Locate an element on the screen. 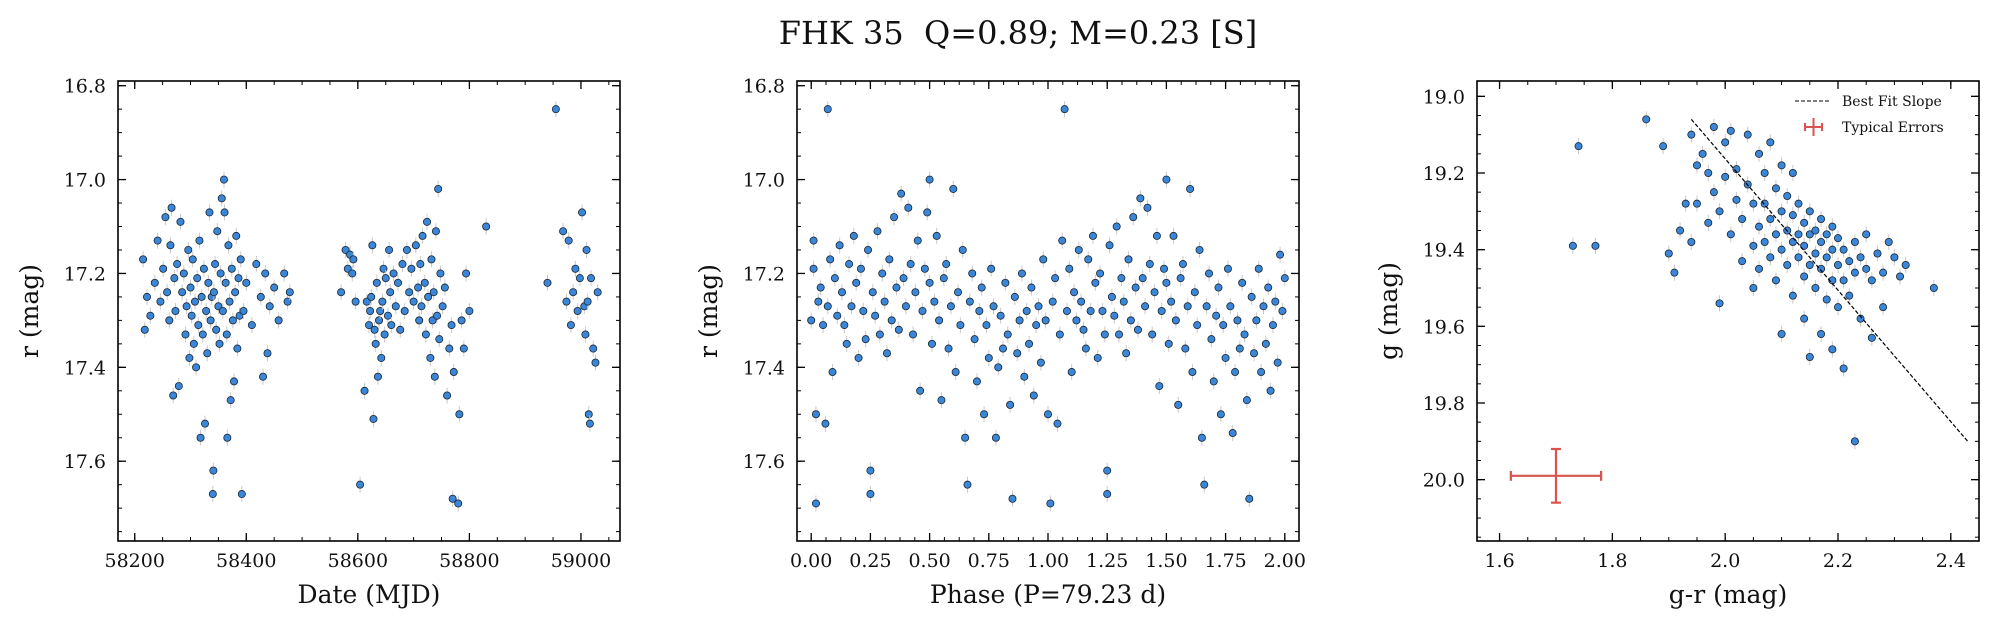  legend-entry-fit: Best Fit Slope is located at coordinates (1892, 102).